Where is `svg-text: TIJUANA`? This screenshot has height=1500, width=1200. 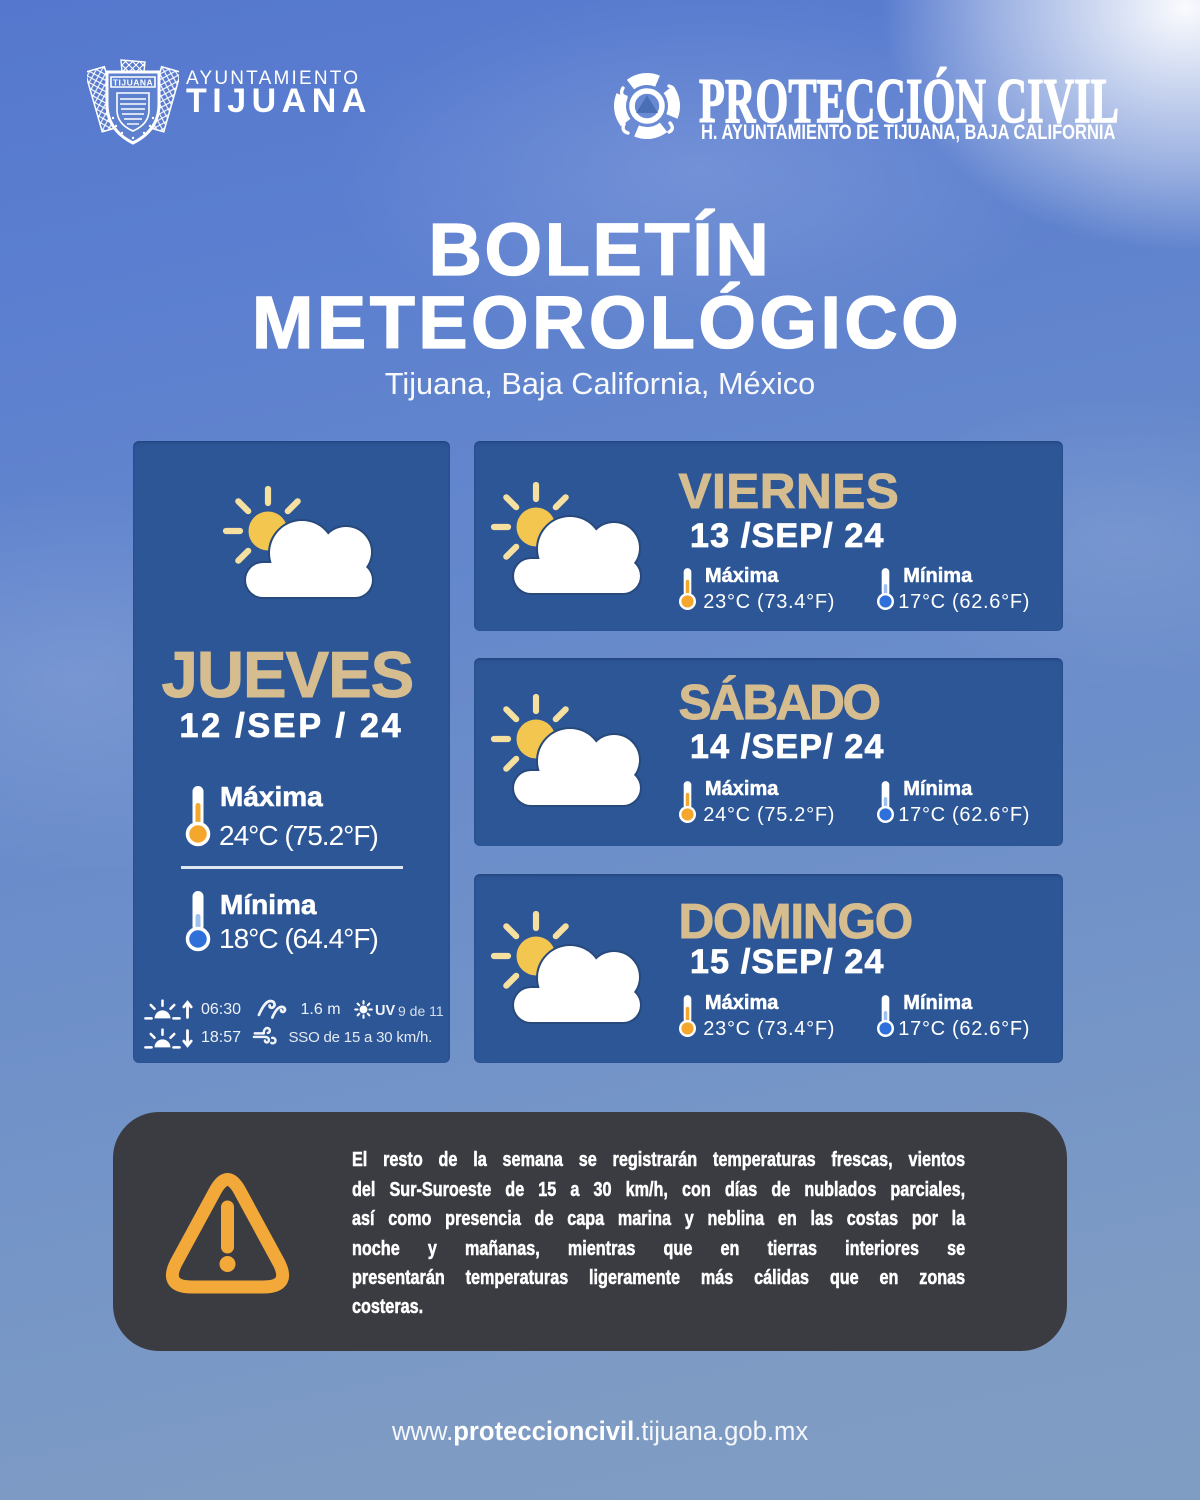 svg-text: TIJUANA is located at coordinates (133, 83).